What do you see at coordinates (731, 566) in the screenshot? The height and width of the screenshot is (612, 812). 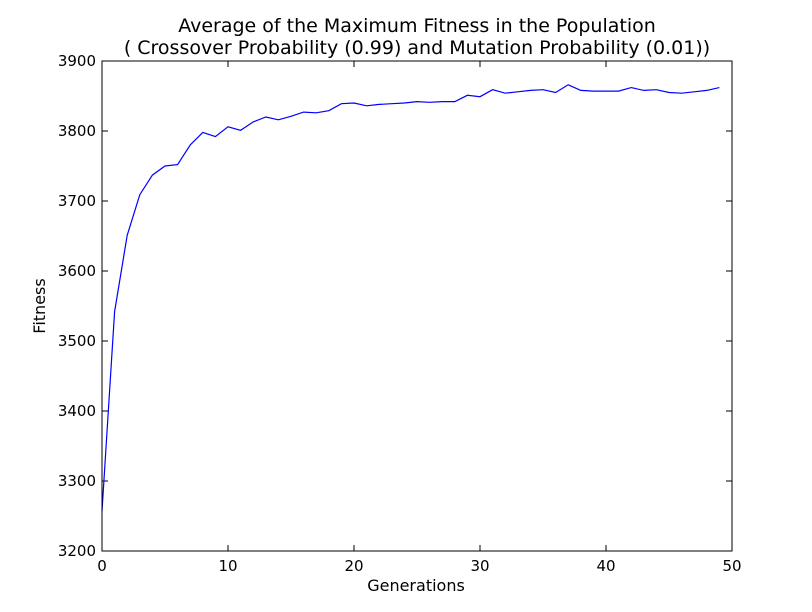 I see `x-tick-label: 50` at bounding box center [731, 566].